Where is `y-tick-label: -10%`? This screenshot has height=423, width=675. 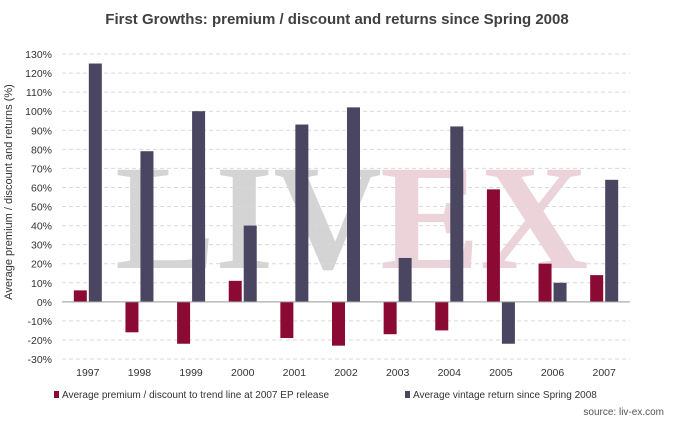
y-tick-label: -10% is located at coordinates (39, 322).